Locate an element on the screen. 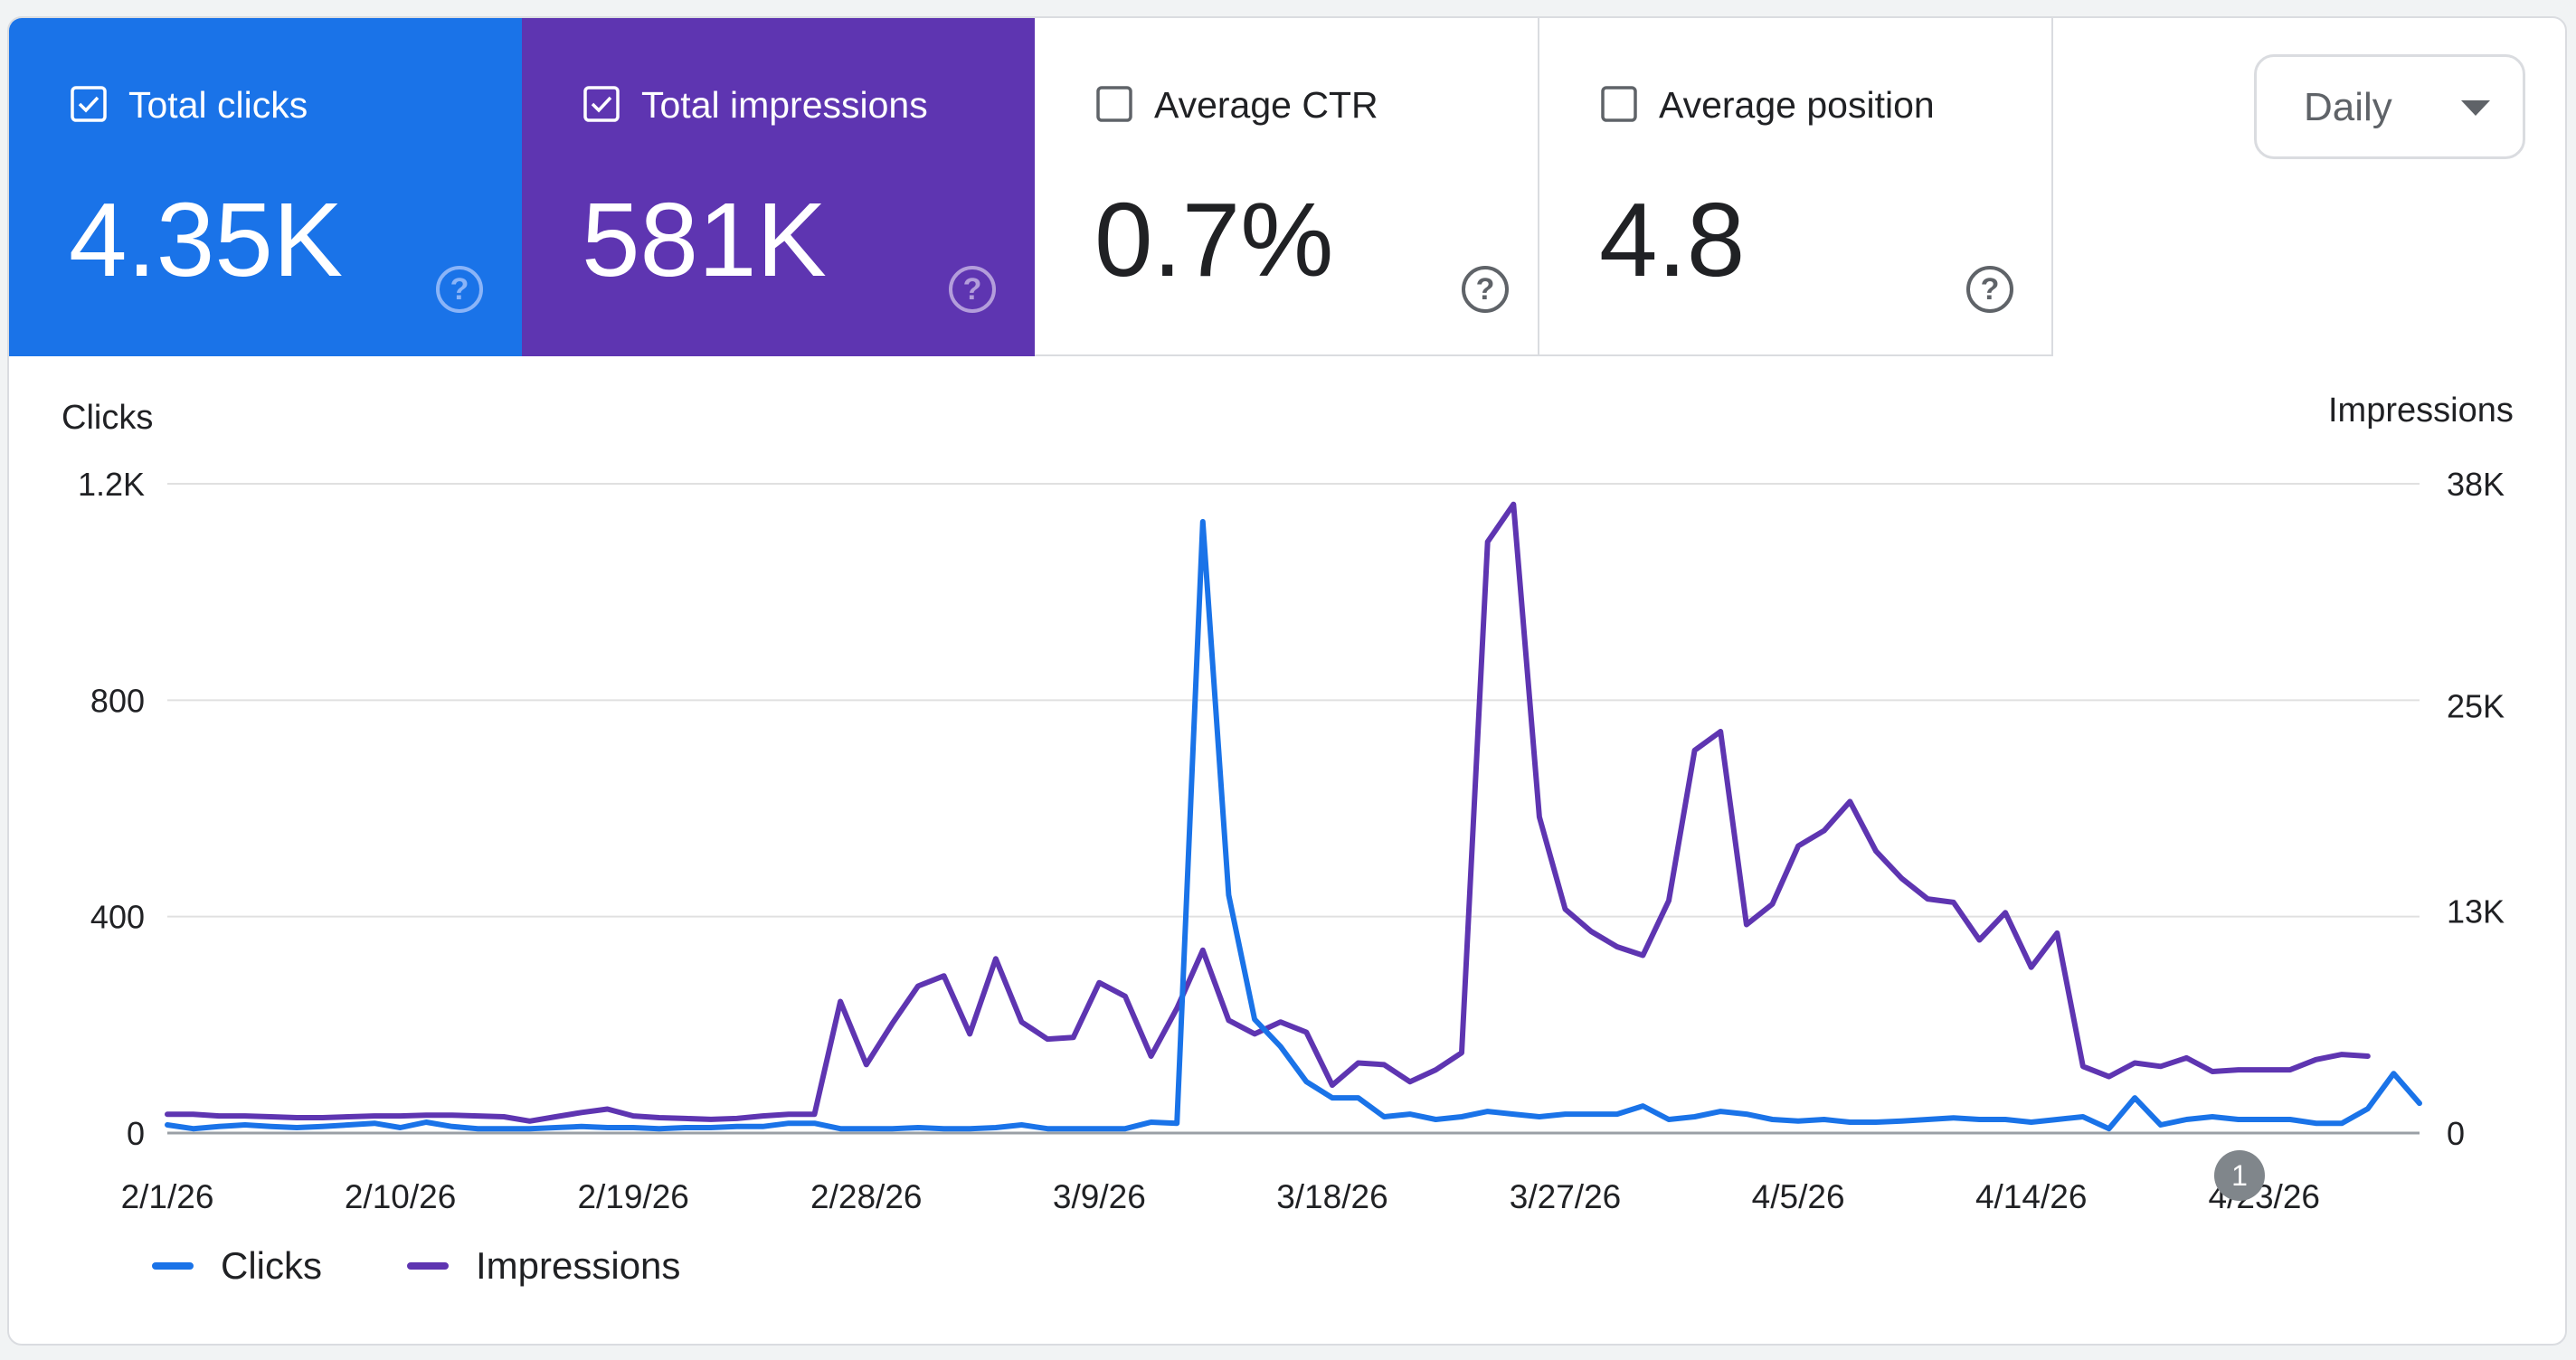  right-axis-tick-label: 25K is located at coordinates (2476, 707).